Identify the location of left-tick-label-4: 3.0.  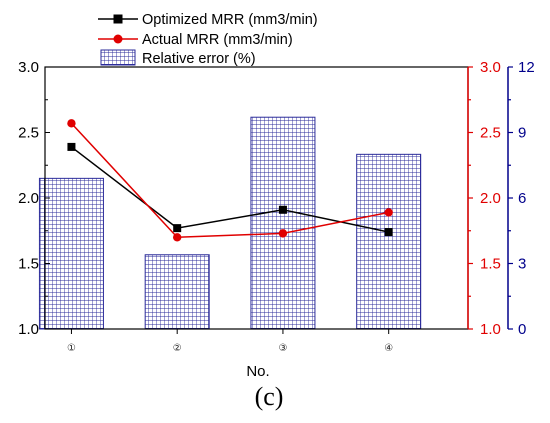
(28, 67).